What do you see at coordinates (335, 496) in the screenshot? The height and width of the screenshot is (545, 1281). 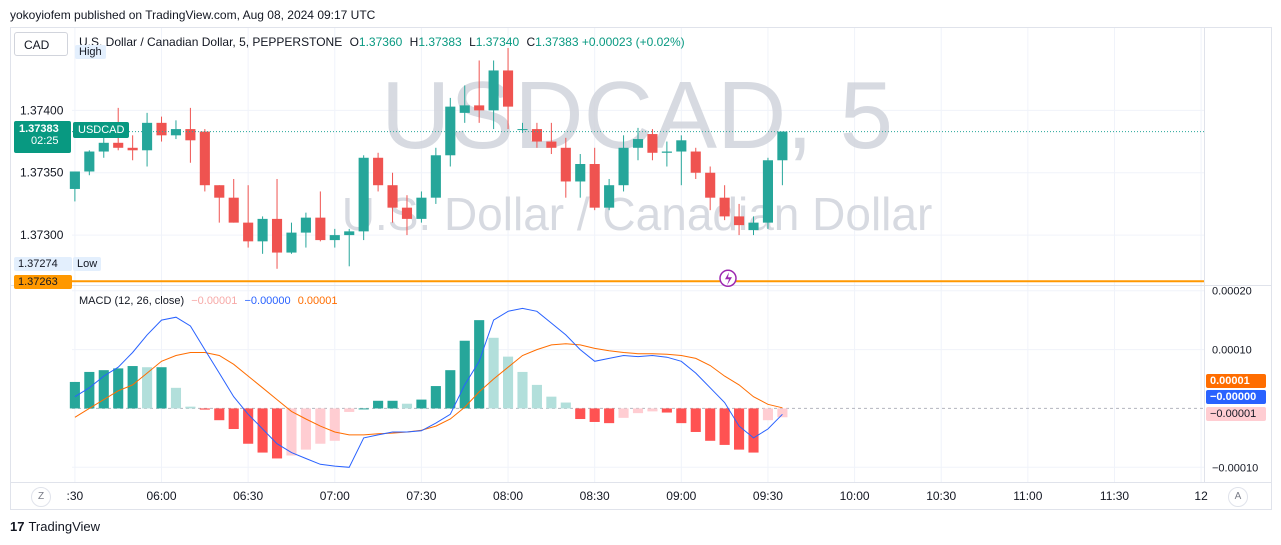 I see `x-tick-label: 07:00` at bounding box center [335, 496].